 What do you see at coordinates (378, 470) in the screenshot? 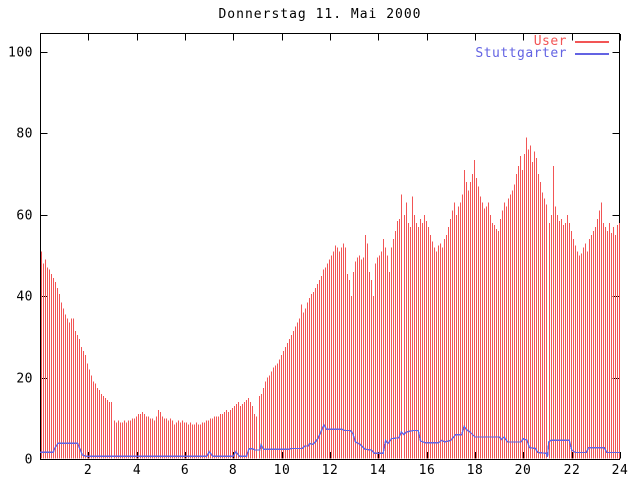
I see `x-tick-label: 14` at bounding box center [378, 470].